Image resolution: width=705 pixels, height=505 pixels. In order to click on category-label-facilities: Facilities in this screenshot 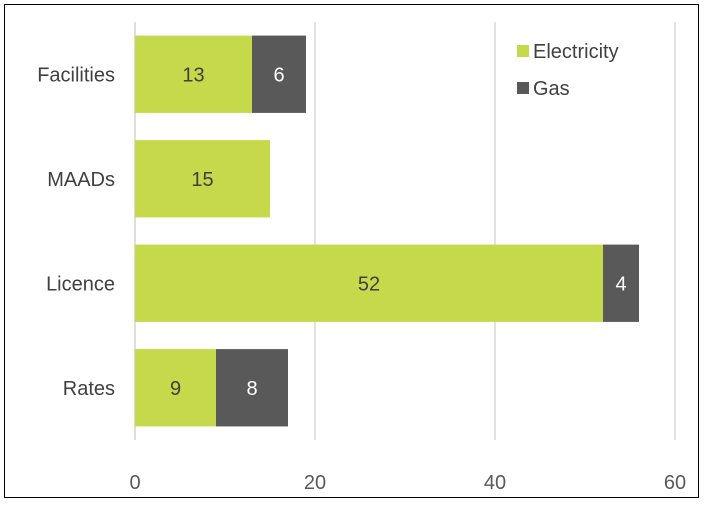, I will do `click(76, 75)`.